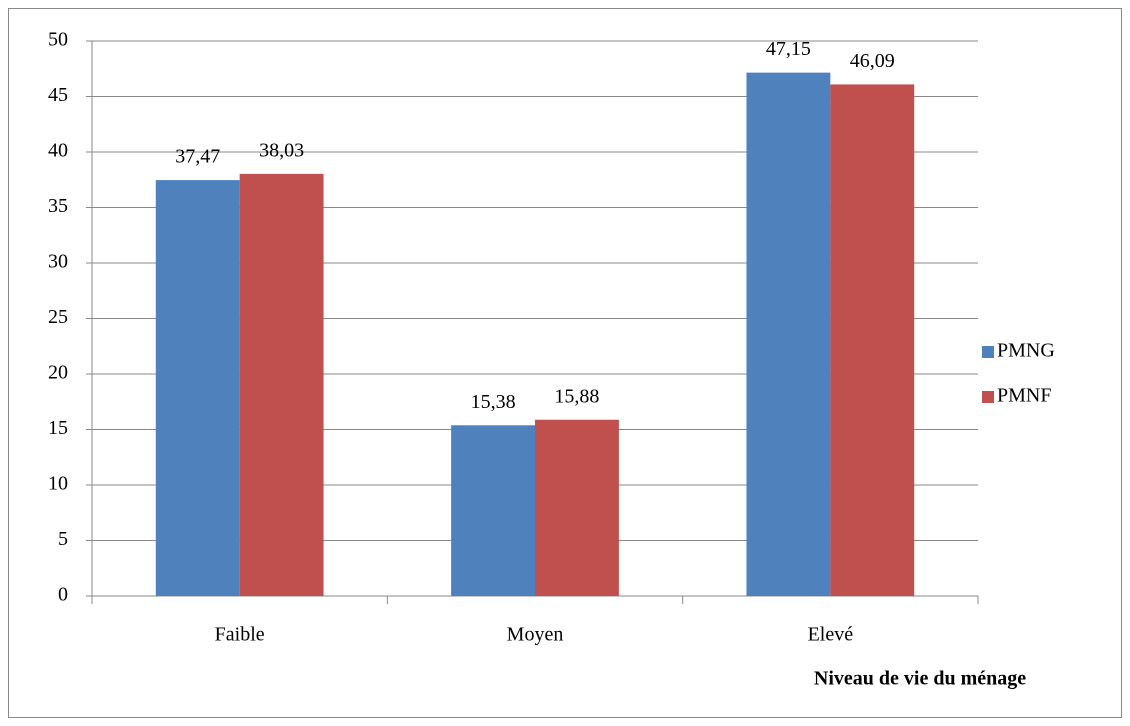 The image size is (1130, 726). Describe the element at coordinates (63, 595) in the screenshot. I see `y-tick-label: 0` at that location.